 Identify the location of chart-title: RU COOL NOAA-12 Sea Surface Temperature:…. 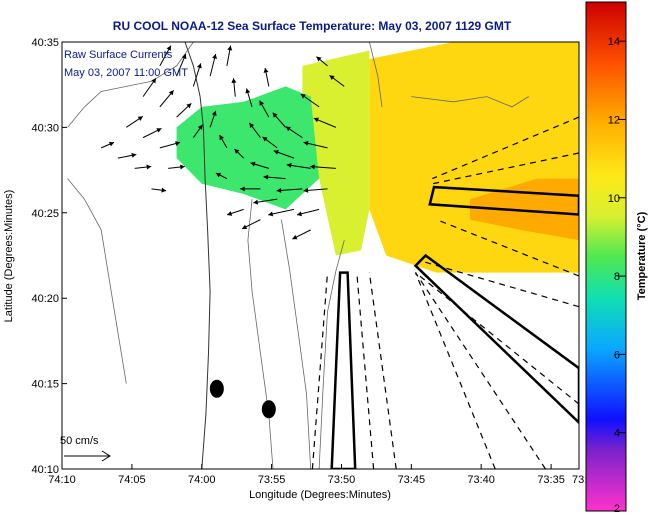
(312, 26).